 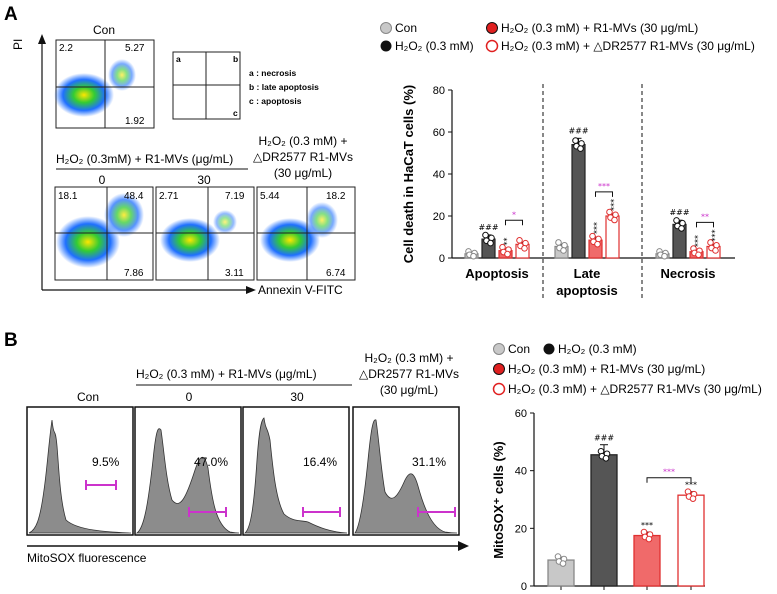 I want to click on plot0-ur-value: 48.4, so click(x=134, y=196).